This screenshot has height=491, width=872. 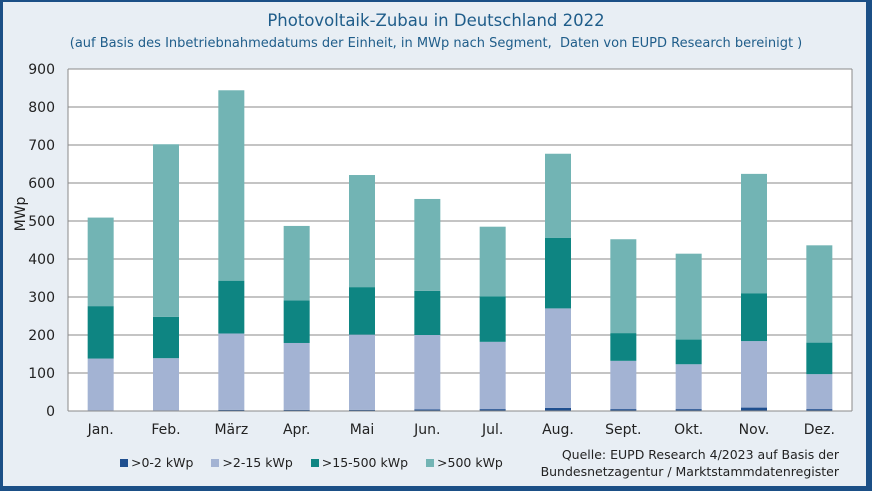 I want to click on legend: >0-2 kWp >2-15 kWp >15-500 kWp >500 kWp, so click(x=311, y=462).